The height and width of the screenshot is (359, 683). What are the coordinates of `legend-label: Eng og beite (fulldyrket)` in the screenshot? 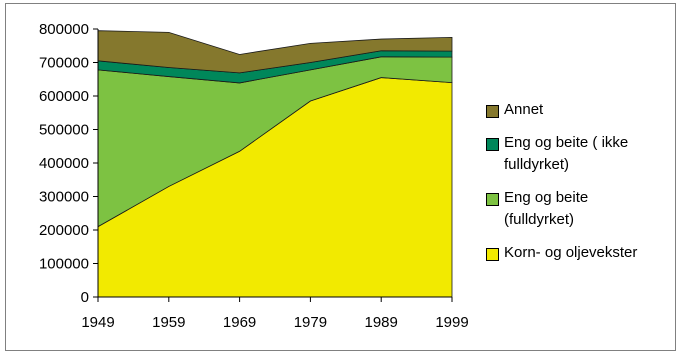 It's located at (546, 208).